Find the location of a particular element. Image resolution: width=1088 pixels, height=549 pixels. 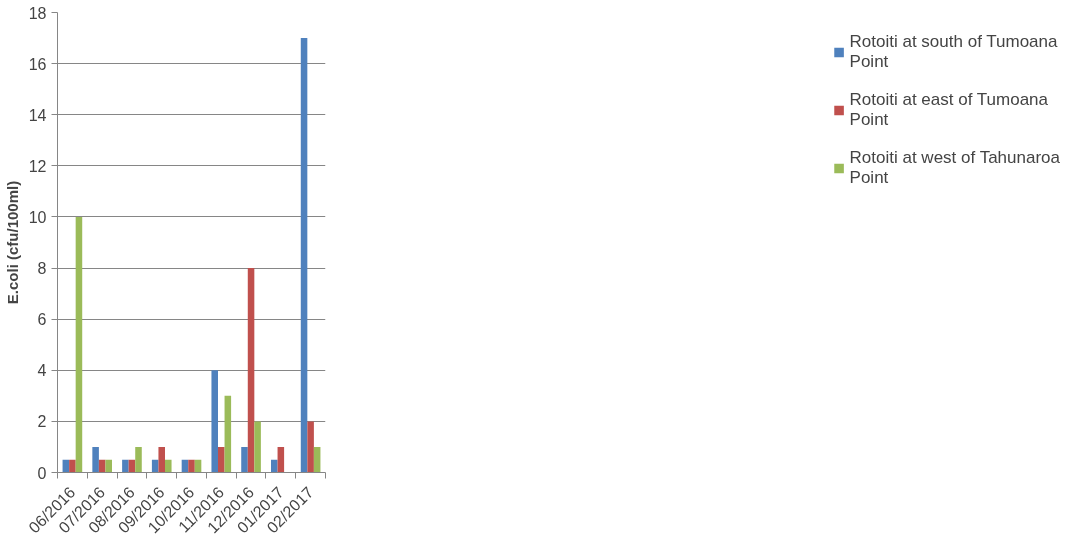

y-tick-label: 10 is located at coordinates (37, 217).